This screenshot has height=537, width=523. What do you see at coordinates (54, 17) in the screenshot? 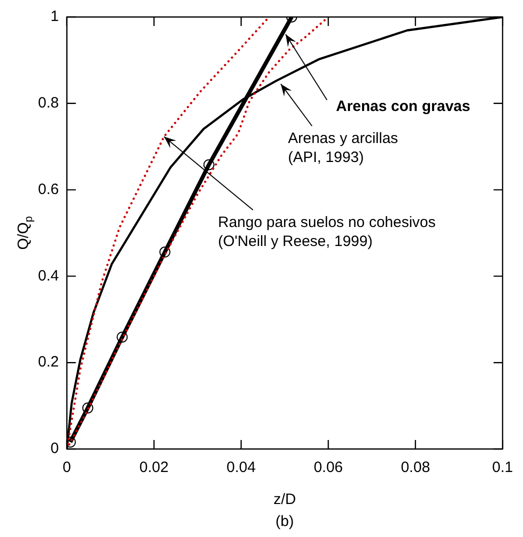
I see `y-tick-label: 1` at bounding box center [54, 17].